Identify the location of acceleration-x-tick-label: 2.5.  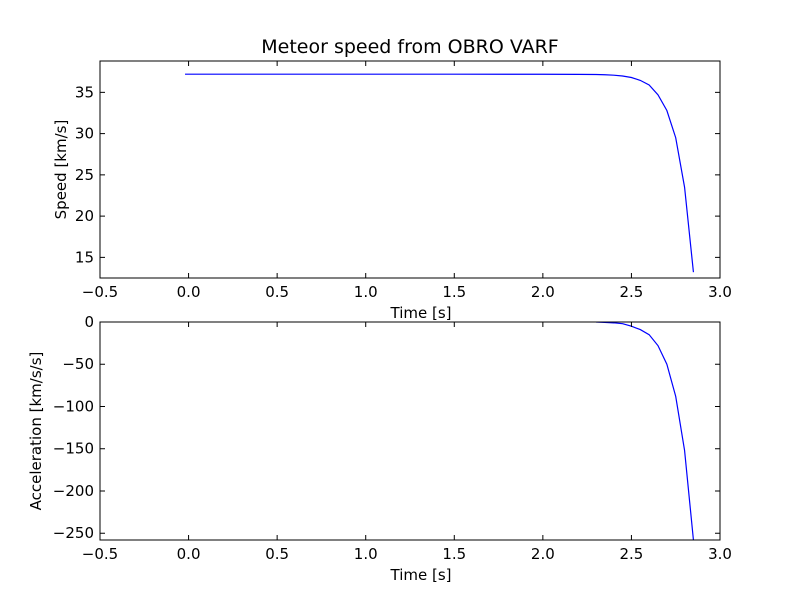
(631, 554).